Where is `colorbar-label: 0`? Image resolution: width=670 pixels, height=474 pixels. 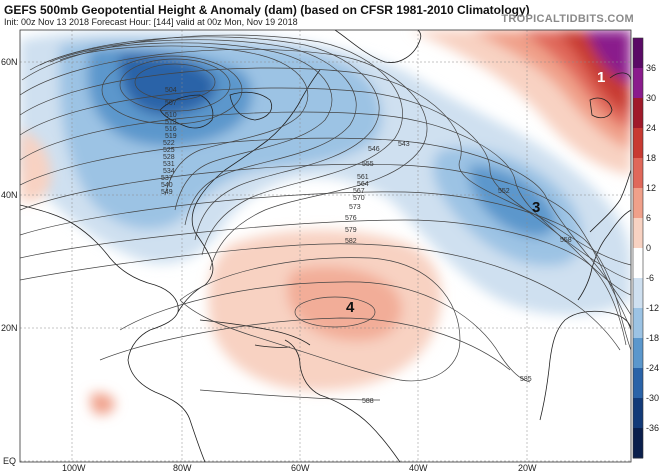
colorbar-label: 0 is located at coordinates (648, 248).